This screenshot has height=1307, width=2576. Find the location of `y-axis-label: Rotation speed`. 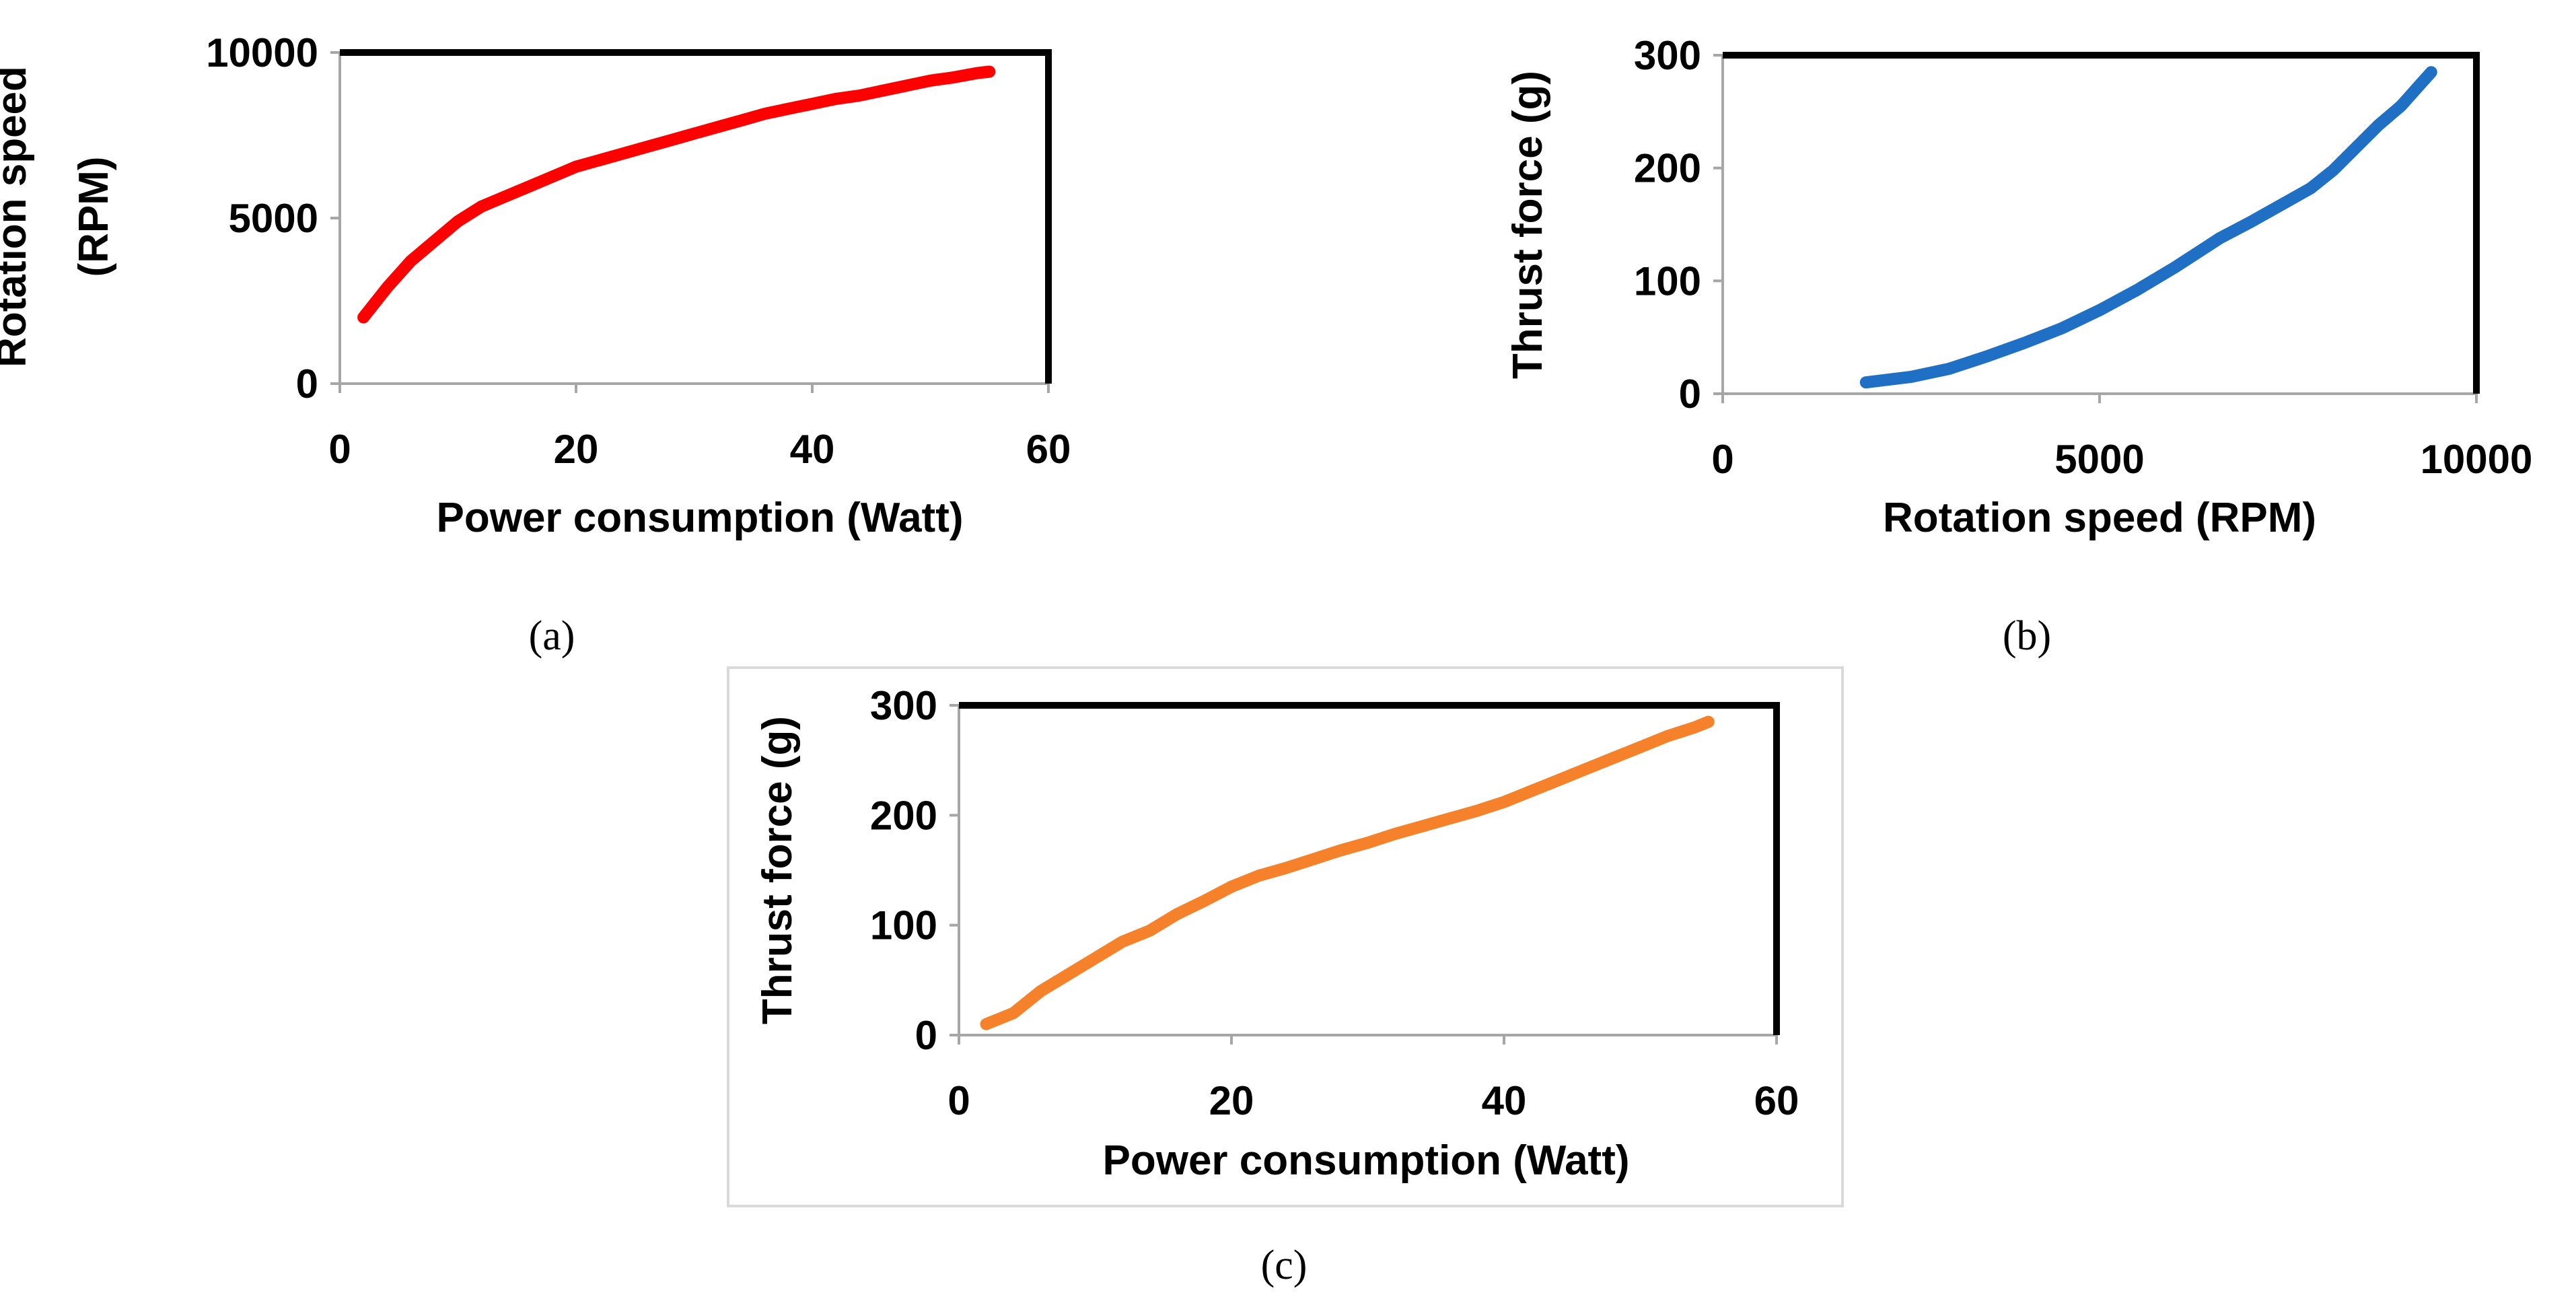

y-axis-label: Rotation speed is located at coordinates (17, 216).